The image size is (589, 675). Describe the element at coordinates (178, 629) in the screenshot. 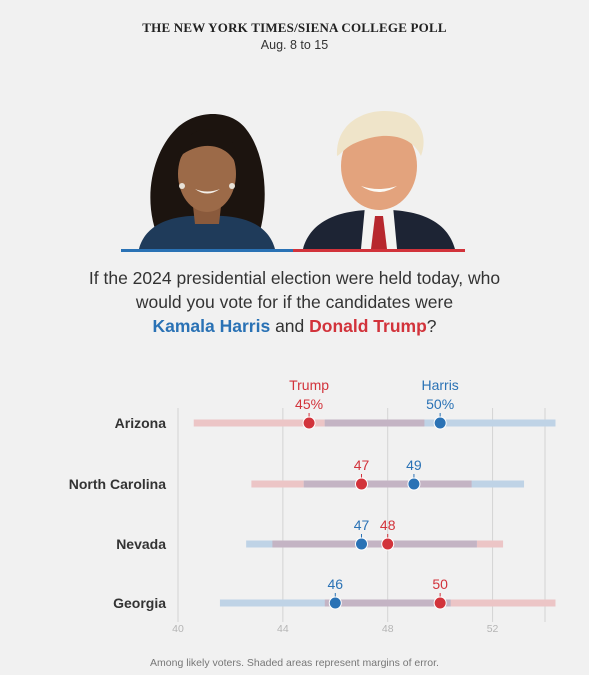

I see `x-tick-label: 40` at that location.